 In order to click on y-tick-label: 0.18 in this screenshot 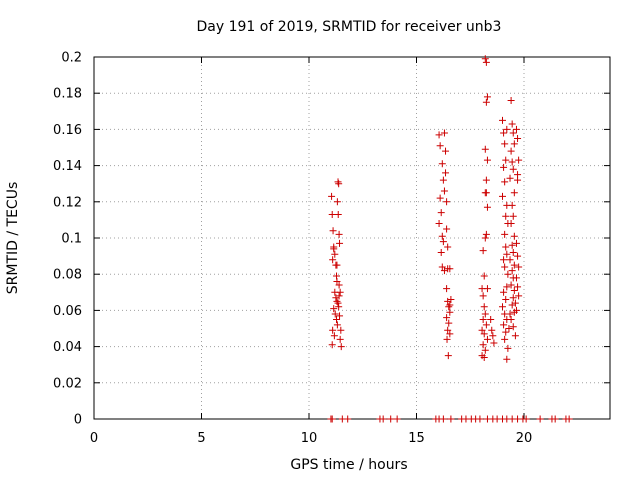, I will do `click(67, 94)`.